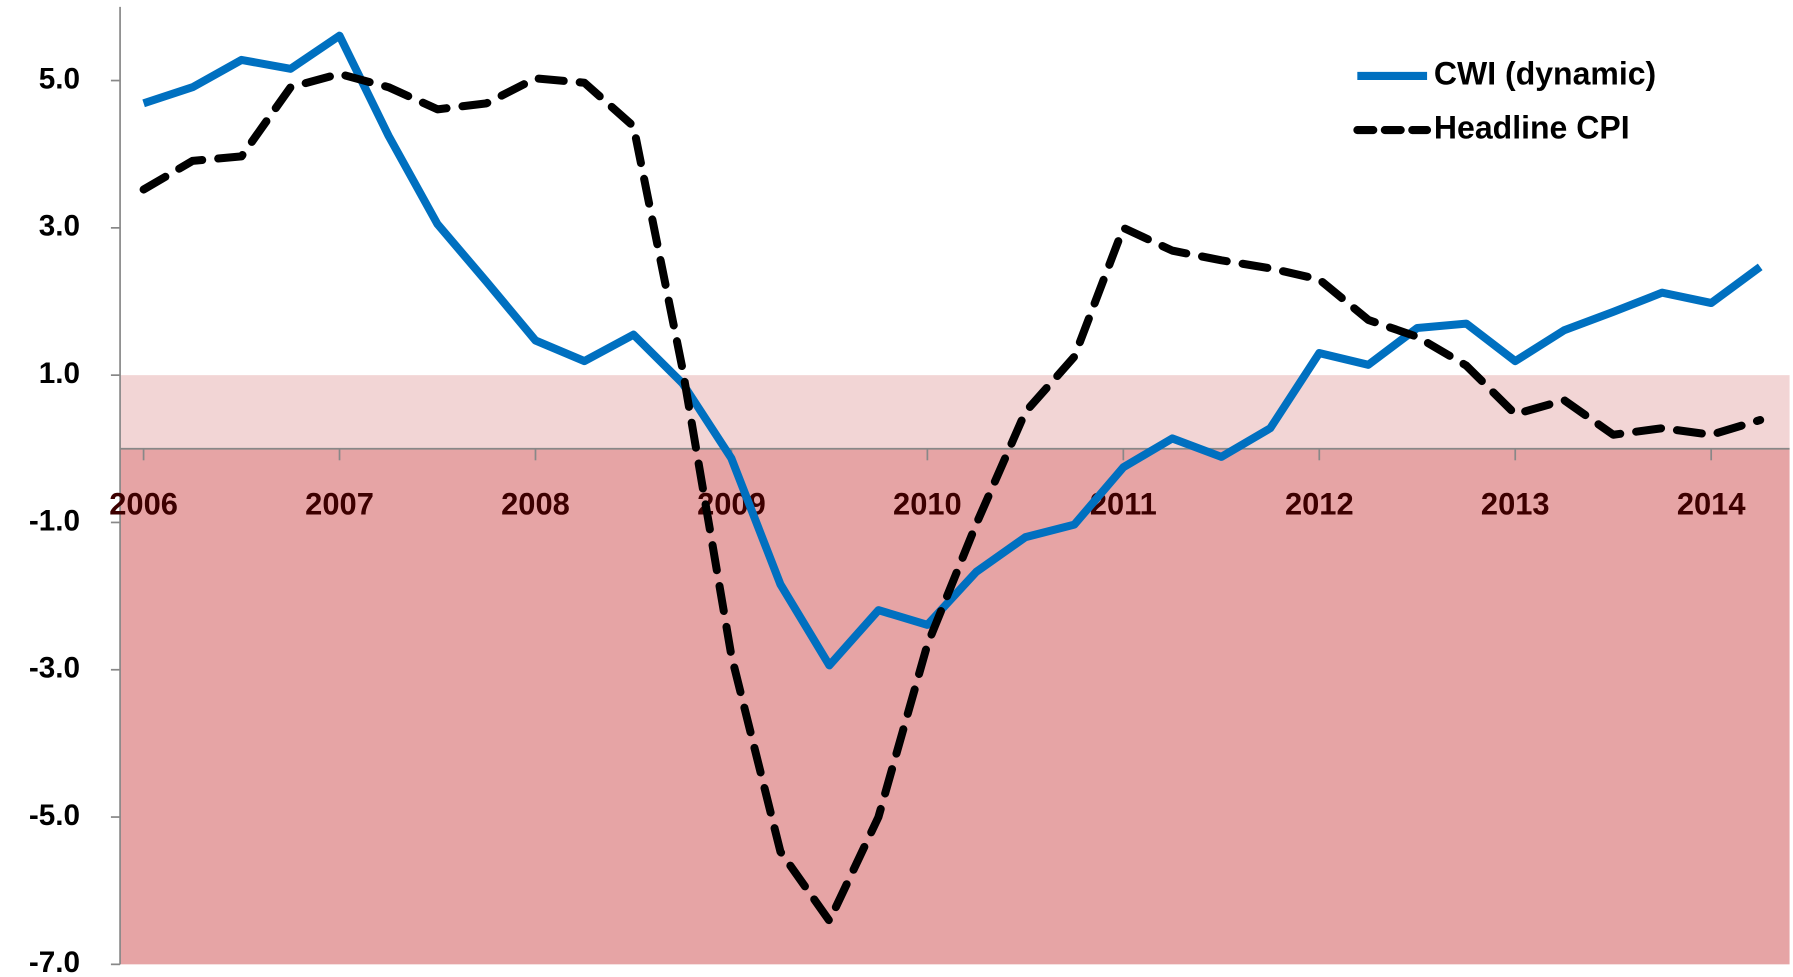  What do you see at coordinates (339, 503) in the screenshot?
I see `x-tick-label: 2007` at bounding box center [339, 503].